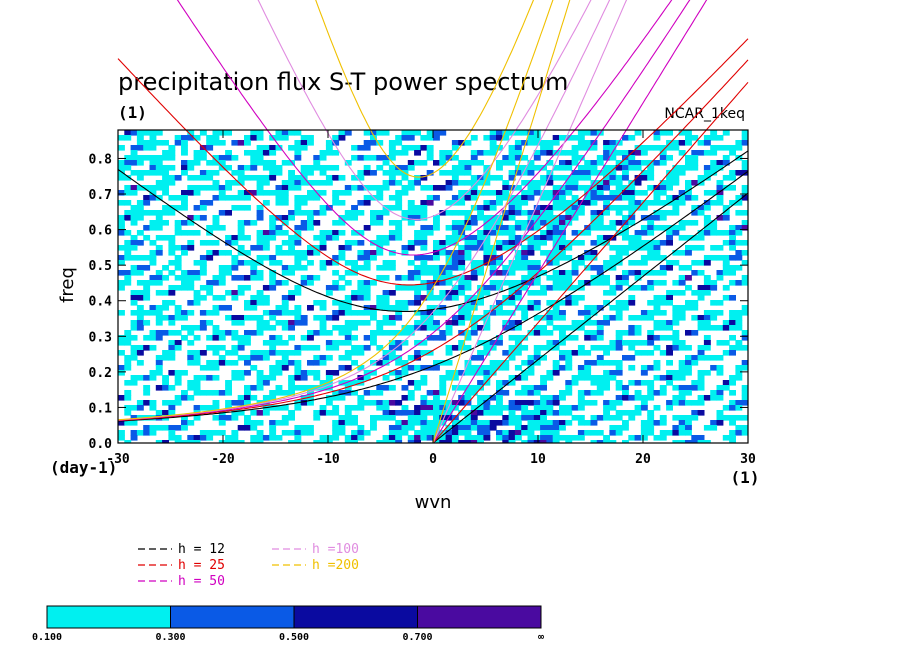 This screenshot has width=904, height=654. I want to click on y-tick-label: 0.7, so click(100, 195).